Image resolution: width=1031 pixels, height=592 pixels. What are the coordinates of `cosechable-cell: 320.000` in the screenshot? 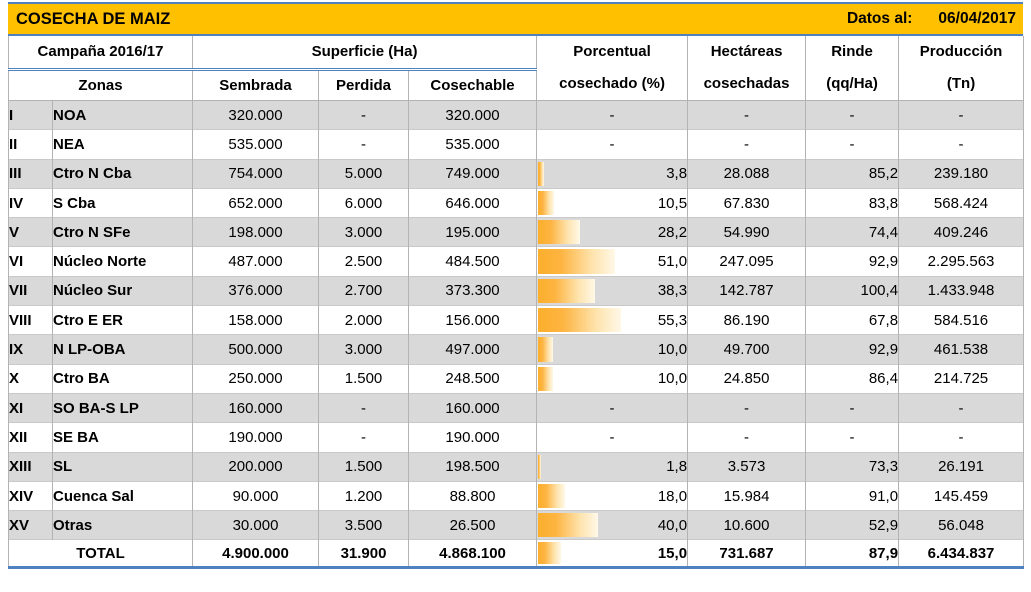 It's located at (473, 114).